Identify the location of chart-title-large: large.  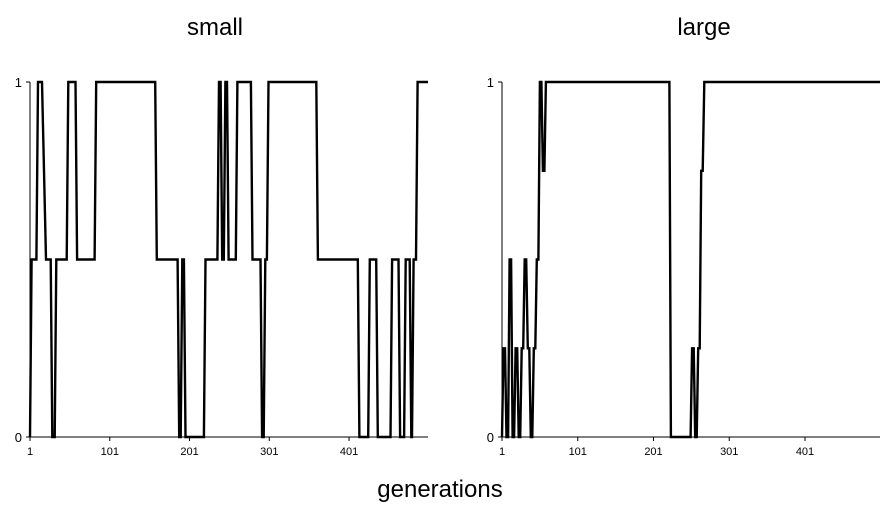
(704, 27).